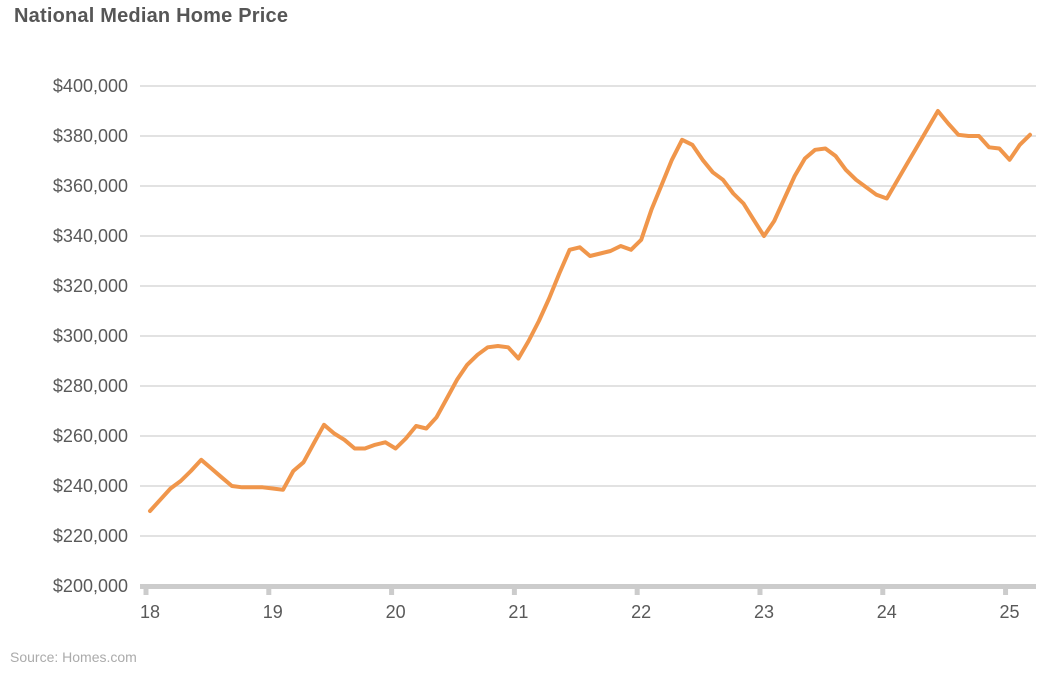 This screenshot has width=1040, height=676. What do you see at coordinates (73, 657) in the screenshot?
I see `source-caption: Source: Homes.com` at bounding box center [73, 657].